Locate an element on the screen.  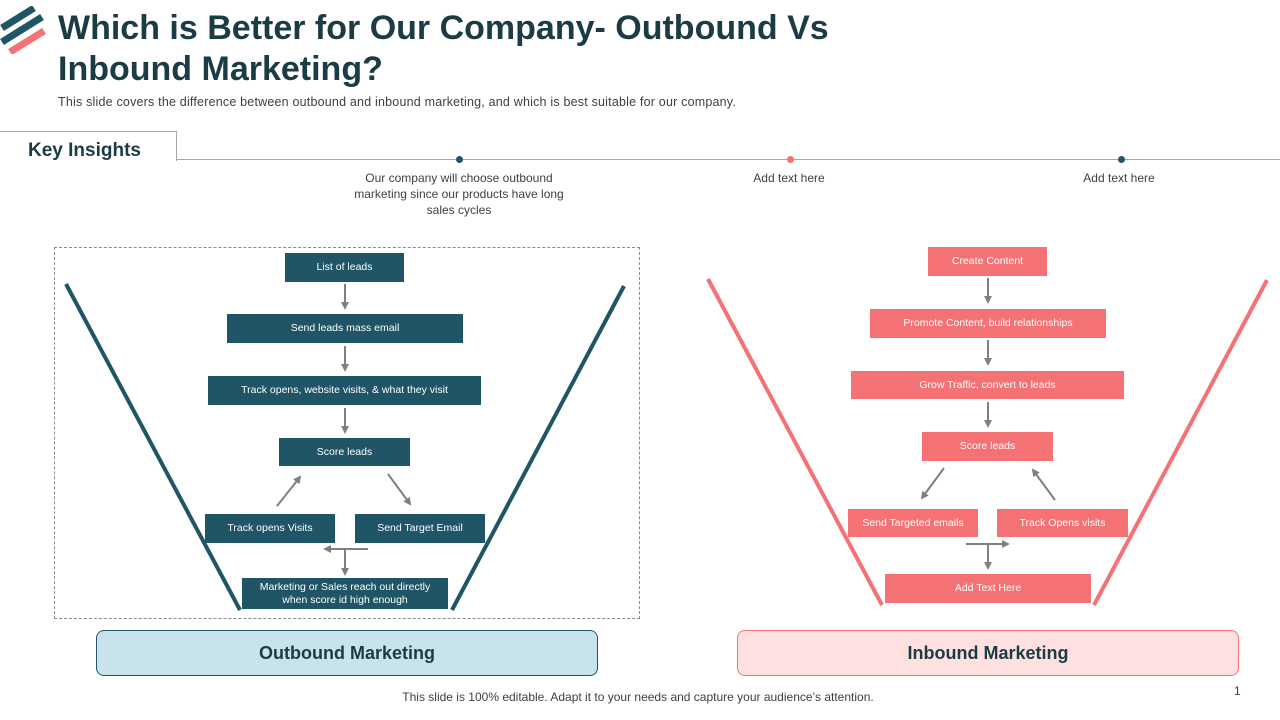
inbound-step-targeted-emails: Send Targeted emails is located at coordinates (913, 523).